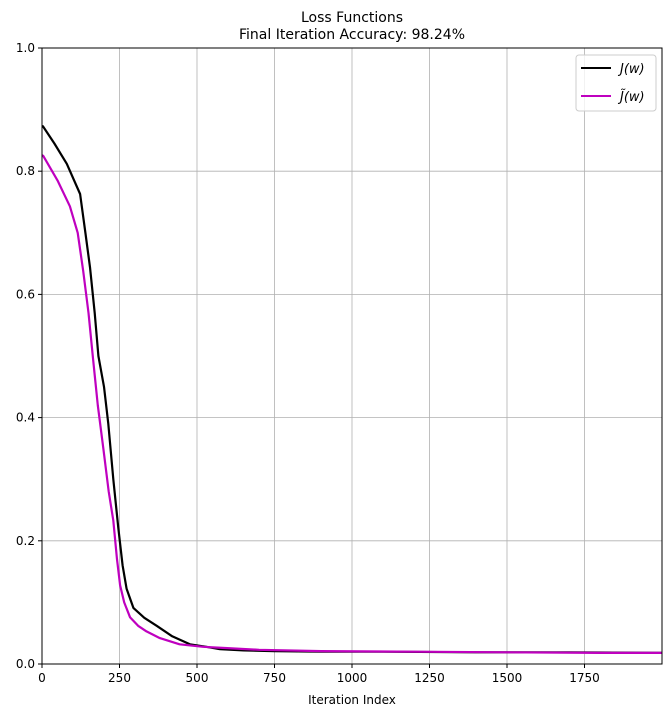 Image resolution: width=671 pixels, height=721 pixels. I want to click on y-tick-label: 0.4, so click(25, 418).